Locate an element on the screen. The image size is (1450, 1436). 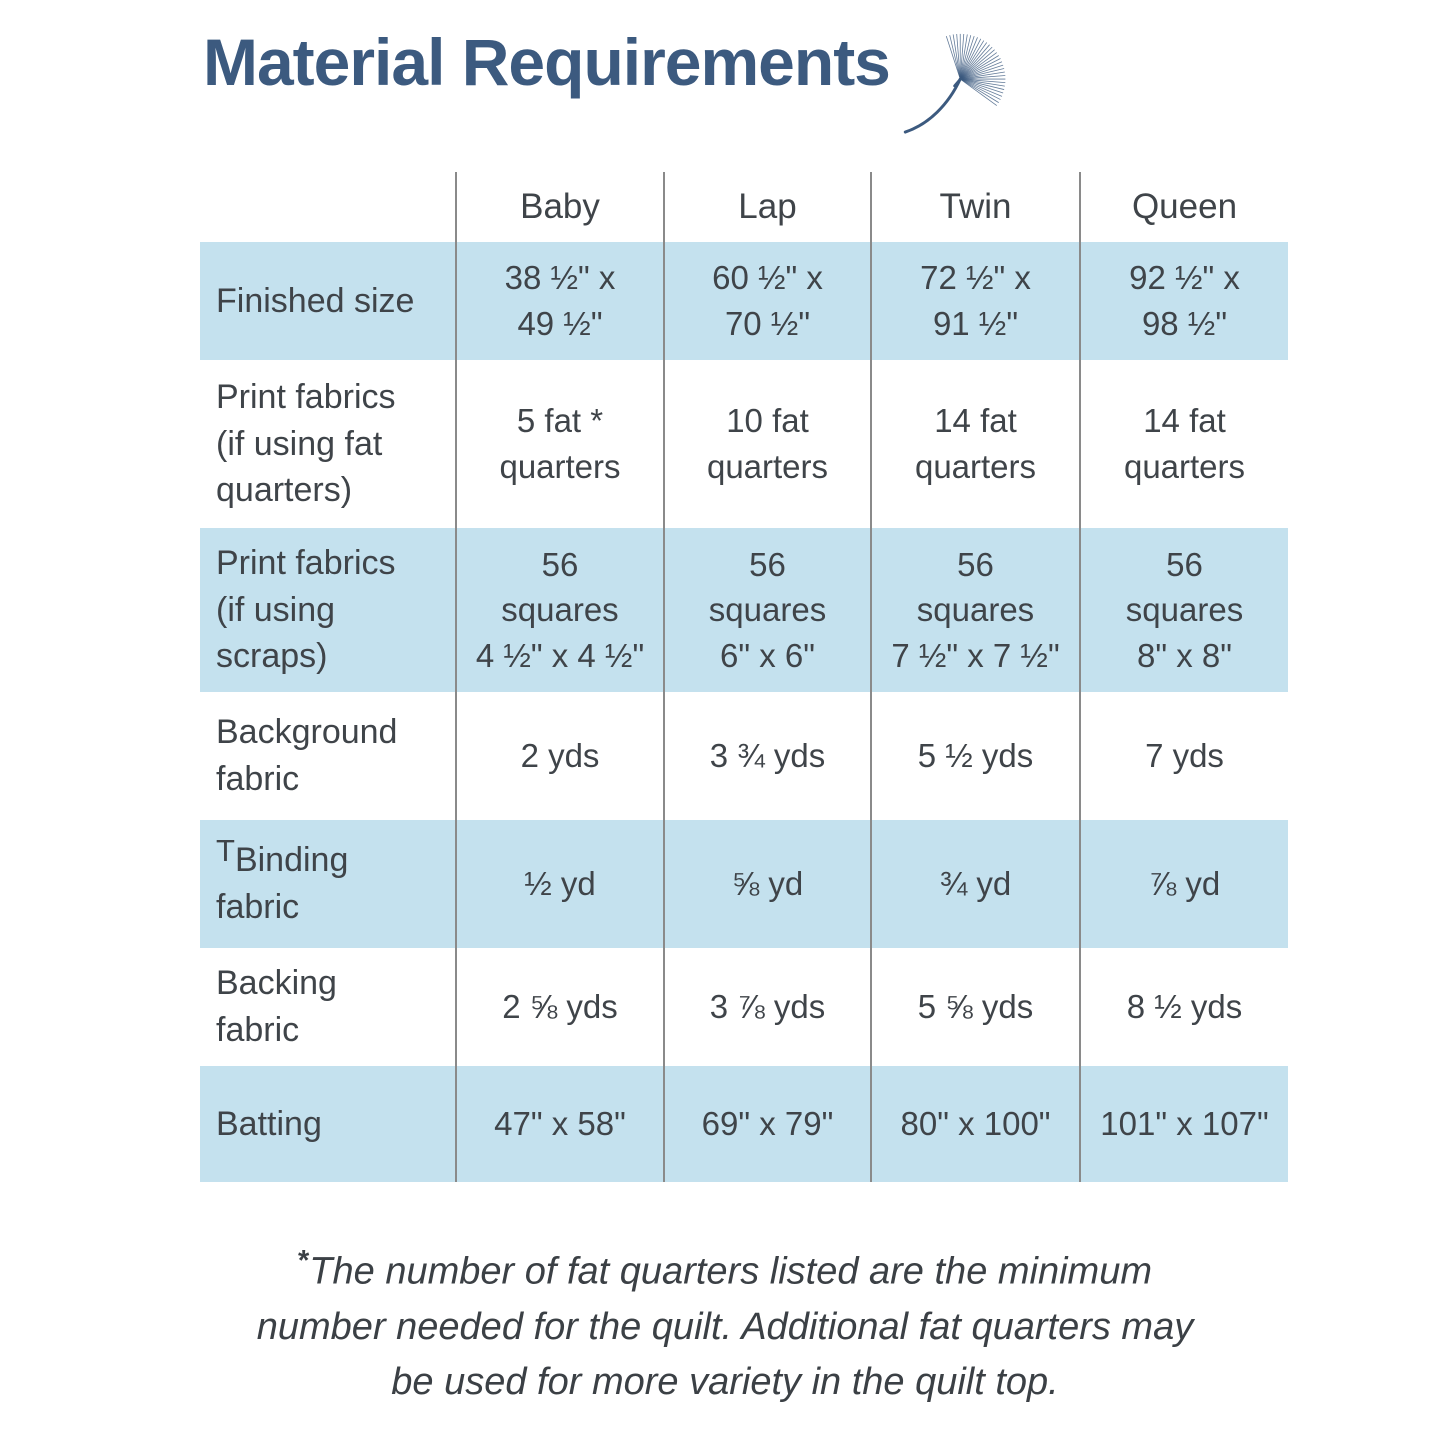
cell-print-scraps-lap: 56 squares 6" x 6" is located at coordinates (766, 610).